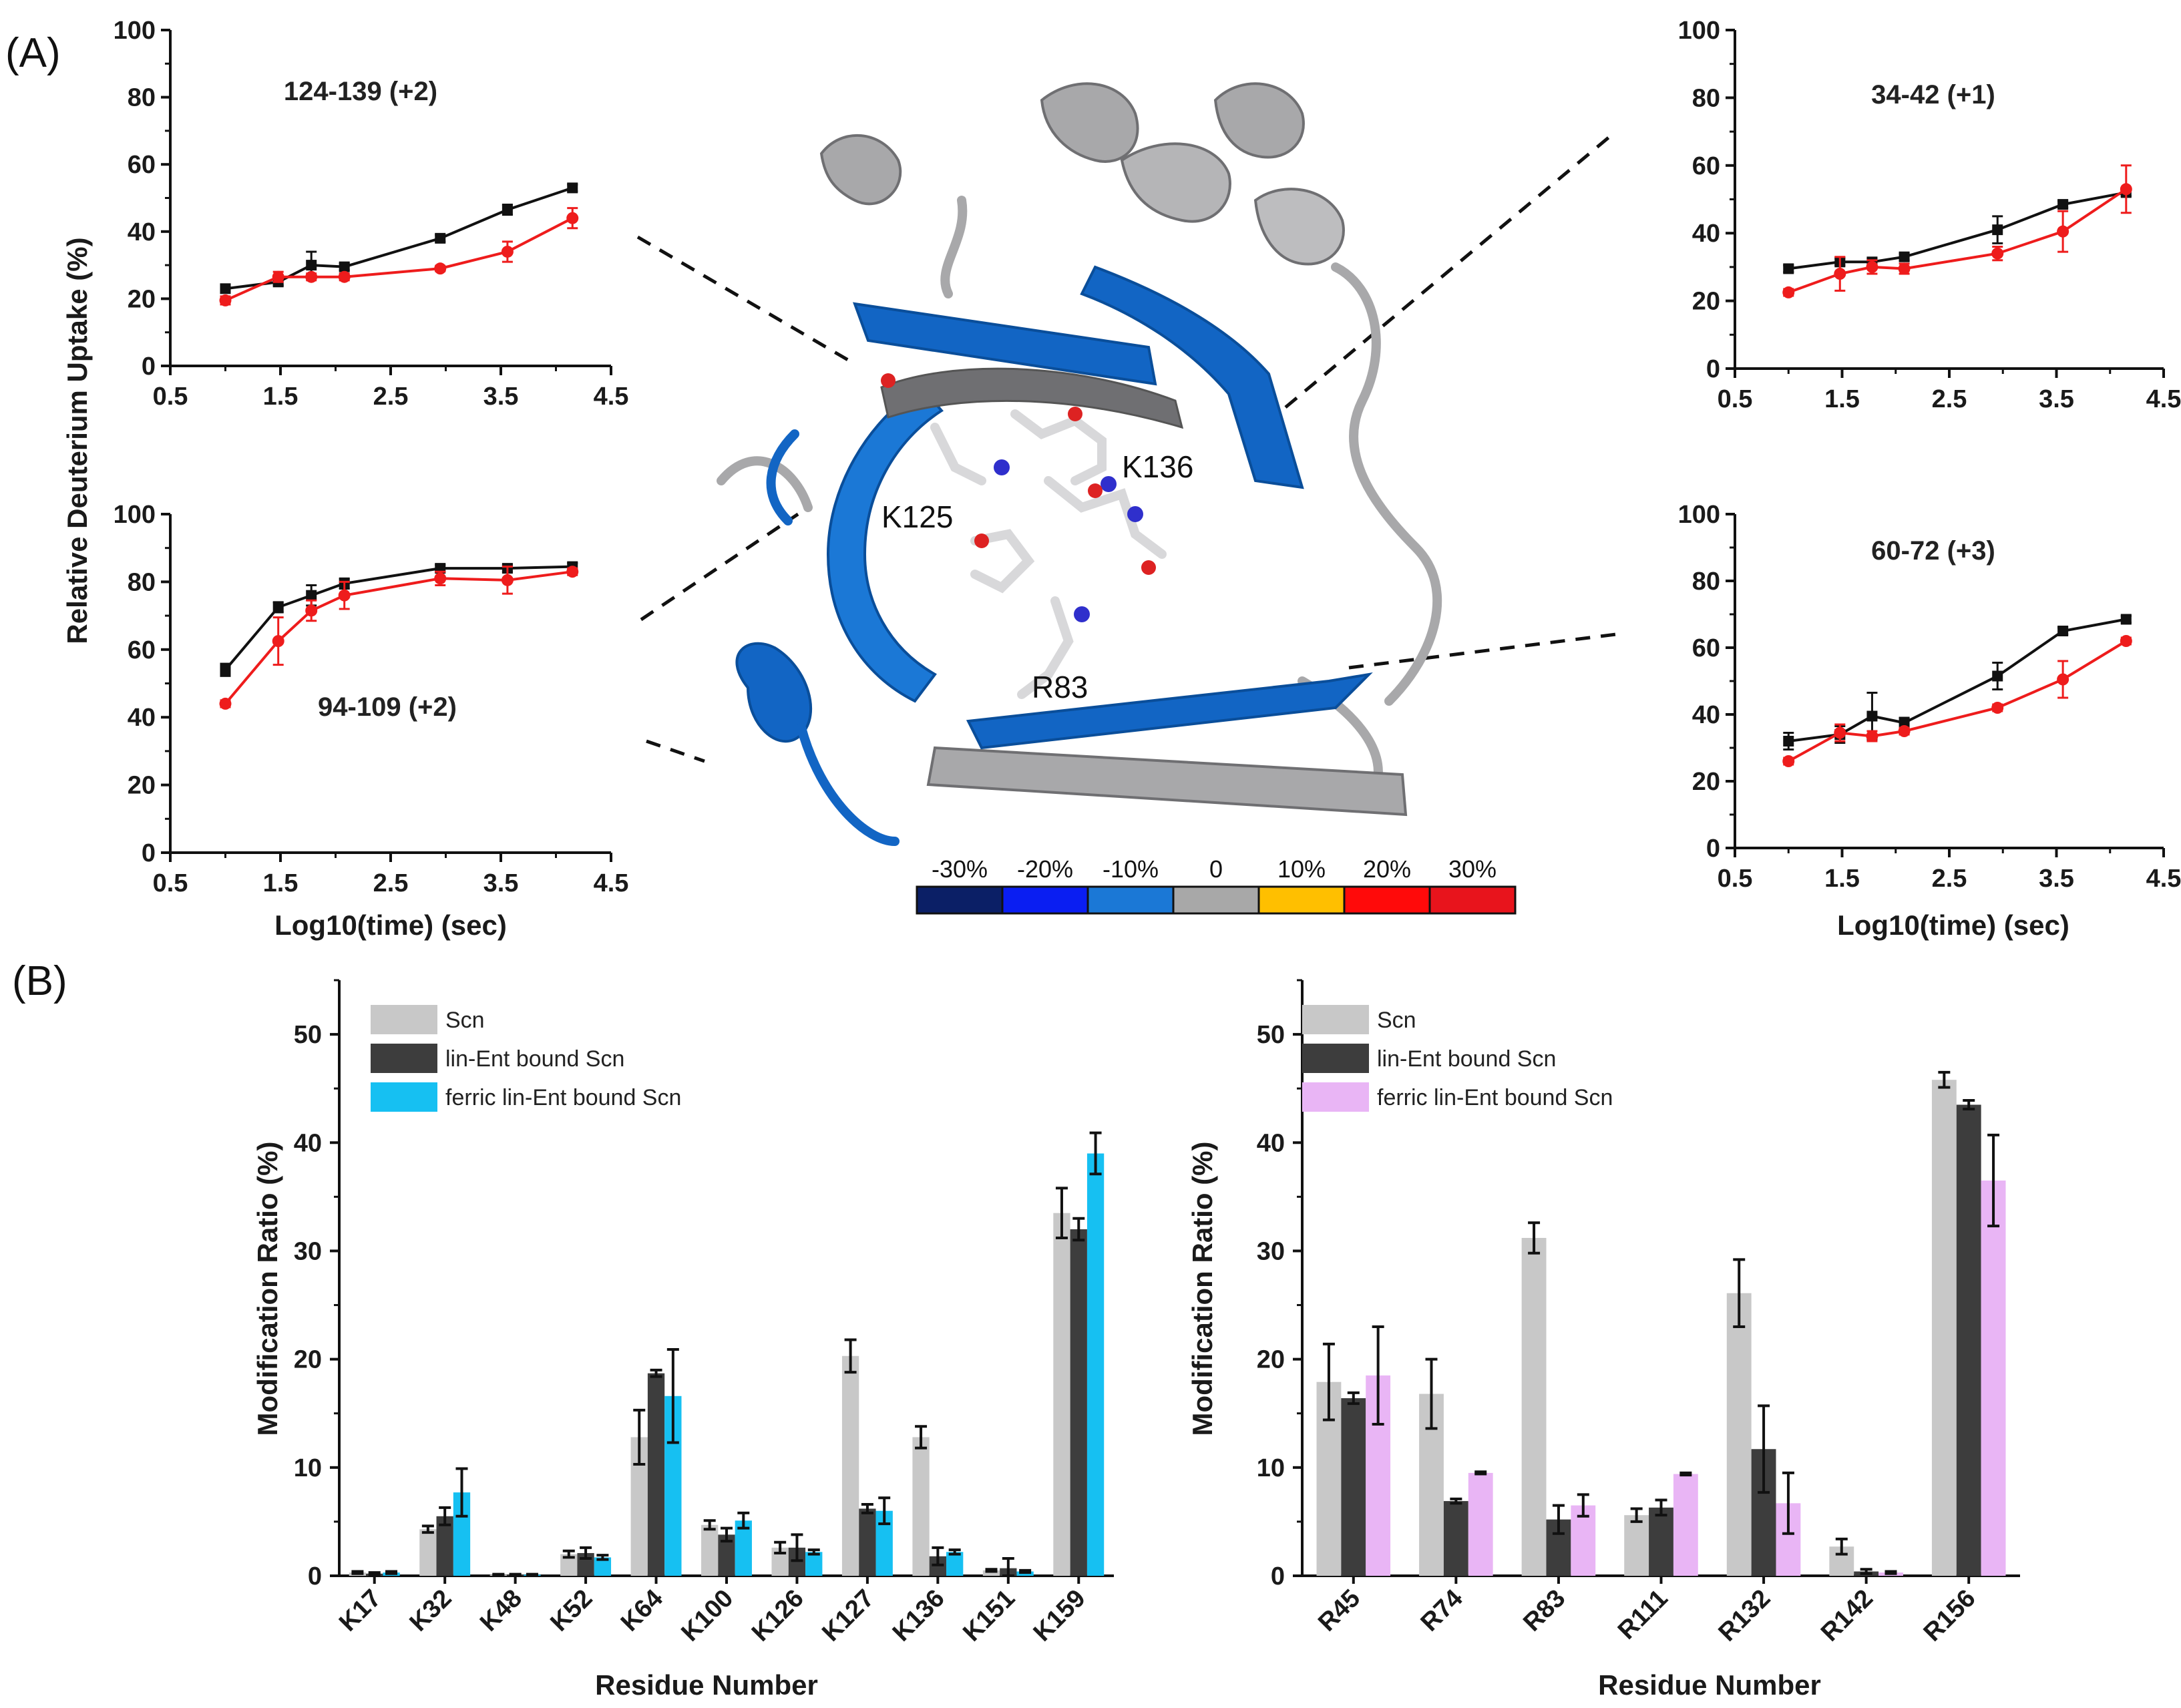 This screenshot has width=2181, height=1708. What do you see at coordinates (1950, 1615) in the screenshot?
I see `x-tick-label: R156` at bounding box center [1950, 1615].